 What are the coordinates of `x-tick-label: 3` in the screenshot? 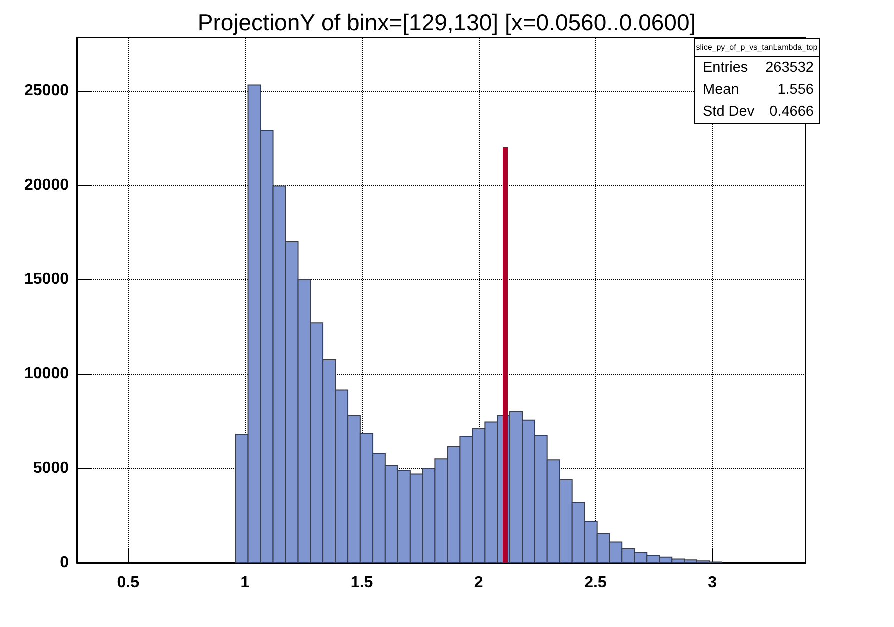 It's located at (713, 583).